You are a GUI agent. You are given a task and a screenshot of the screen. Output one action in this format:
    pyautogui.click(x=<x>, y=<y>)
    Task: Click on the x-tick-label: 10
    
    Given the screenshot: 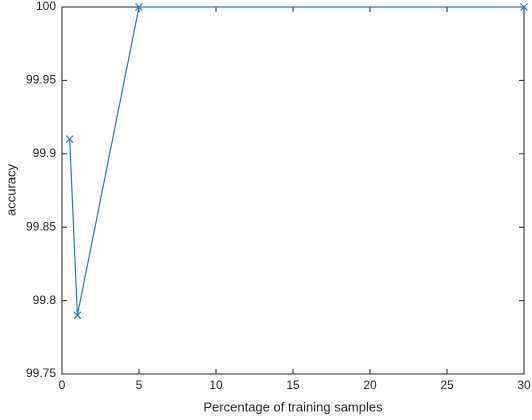 What is the action you would take?
    pyautogui.click(x=216, y=385)
    